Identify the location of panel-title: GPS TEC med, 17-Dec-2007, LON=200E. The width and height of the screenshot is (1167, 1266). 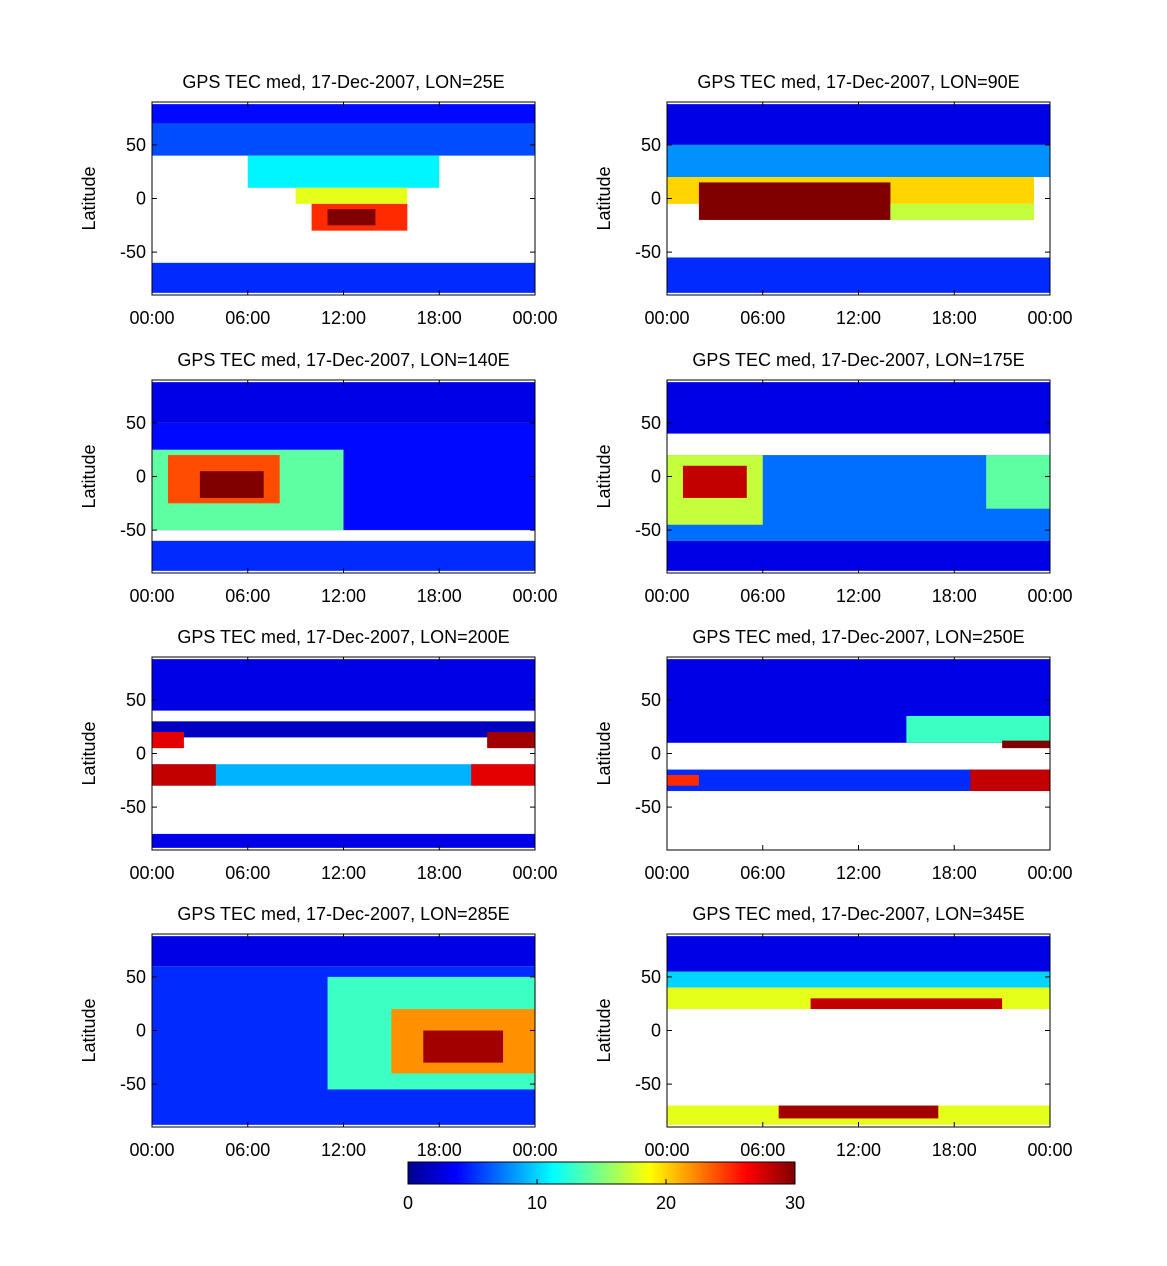
(343, 637).